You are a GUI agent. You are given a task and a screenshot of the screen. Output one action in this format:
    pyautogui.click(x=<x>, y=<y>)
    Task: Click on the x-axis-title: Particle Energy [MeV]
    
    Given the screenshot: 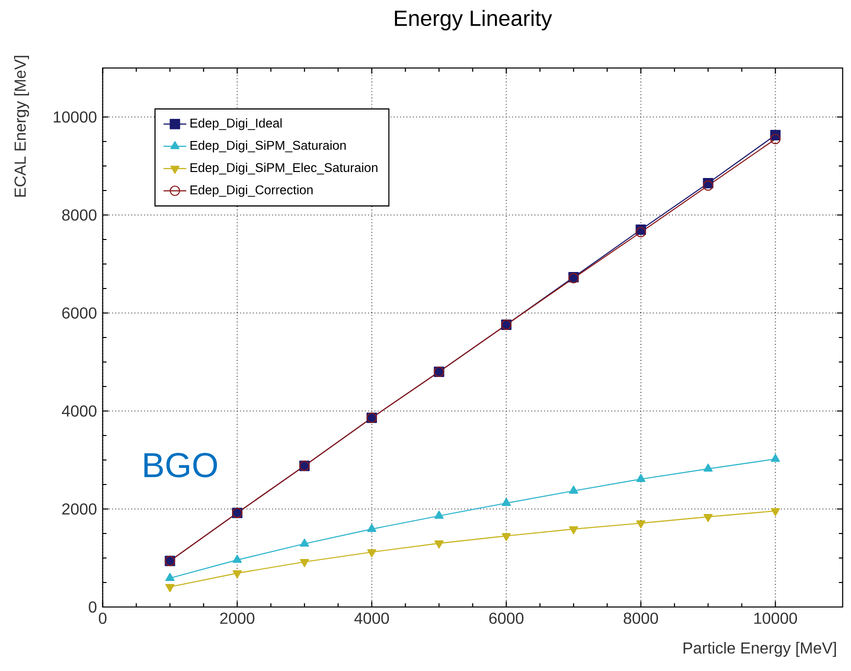 What is the action you would take?
    pyautogui.click(x=760, y=649)
    